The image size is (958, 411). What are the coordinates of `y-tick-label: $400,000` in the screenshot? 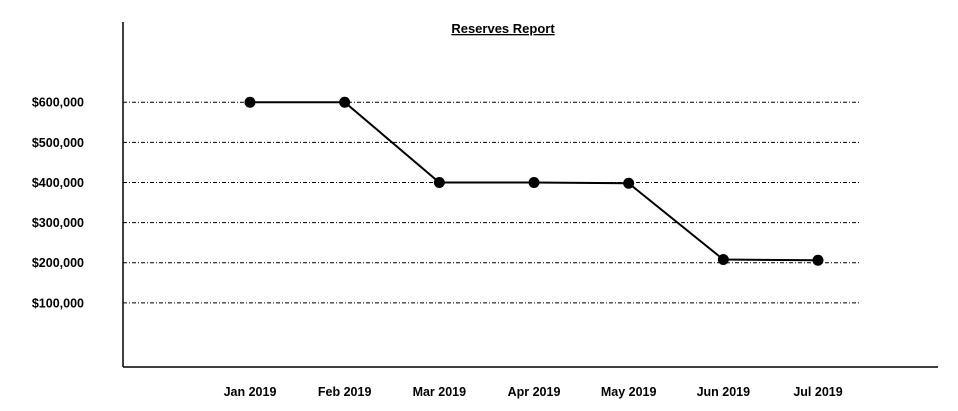 It's located at (58, 183).